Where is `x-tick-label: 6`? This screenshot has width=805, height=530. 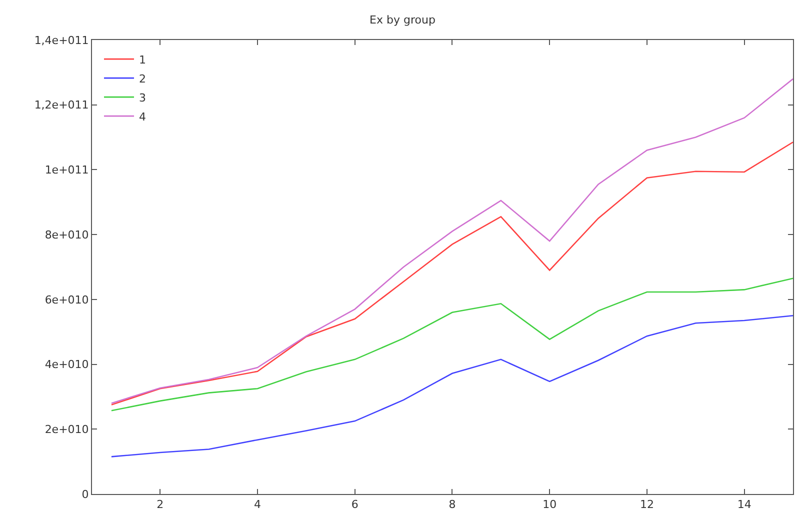
x-tick-label: 6 is located at coordinates (354, 505).